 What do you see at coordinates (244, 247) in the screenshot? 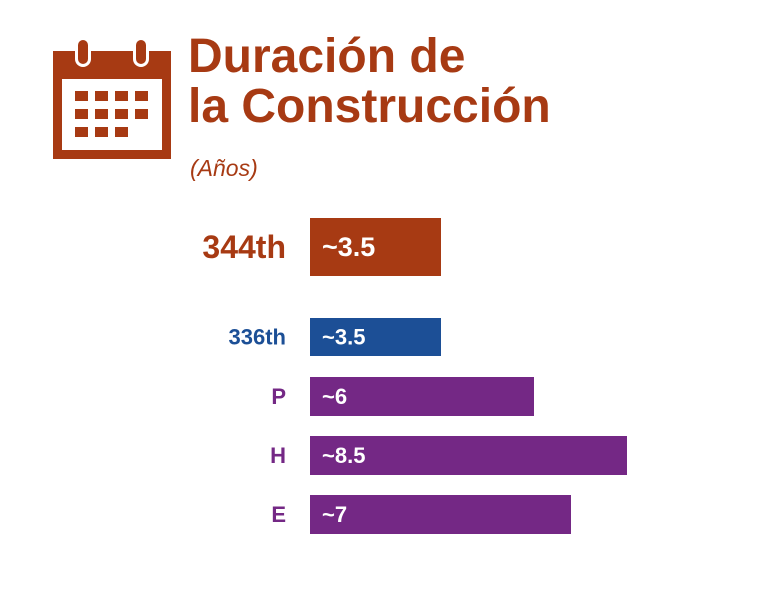
I see `category-label: 344th` at bounding box center [244, 247].